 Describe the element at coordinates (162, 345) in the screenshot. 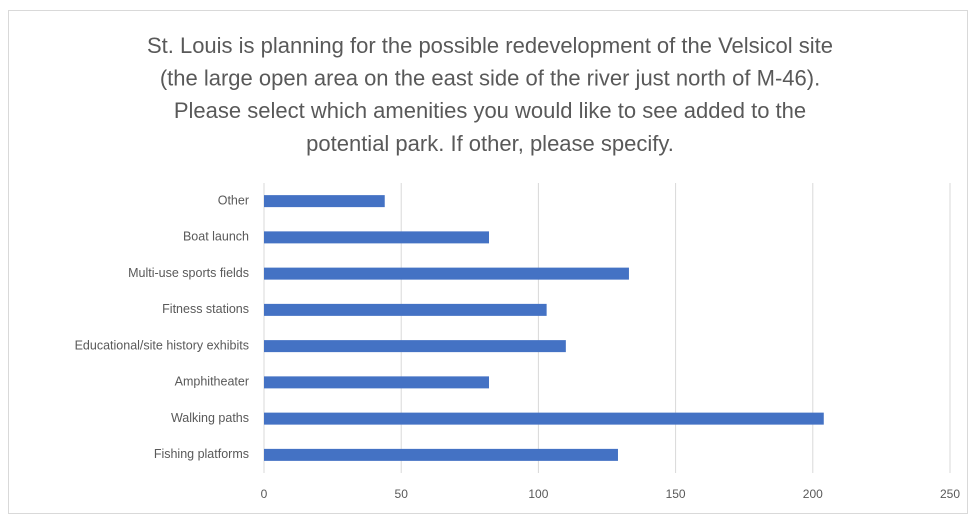

I see `y-tick-label: Educational/site history exhibits` at that location.